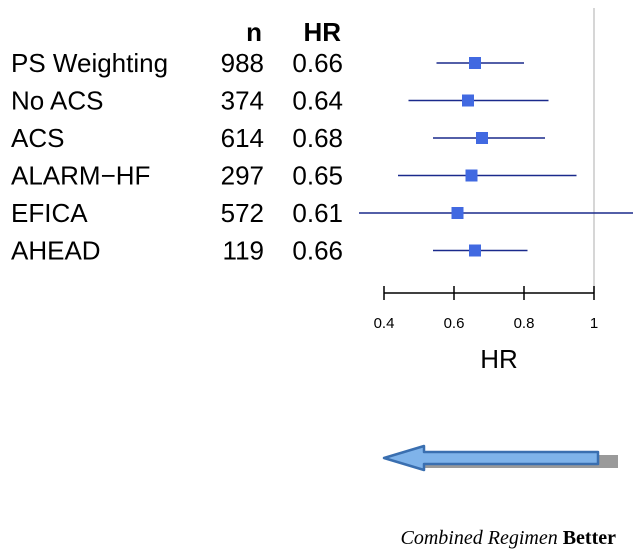 The image size is (633, 555). What do you see at coordinates (254, 32) in the screenshot?
I see `header-n: n` at bounding box center [254, 32].